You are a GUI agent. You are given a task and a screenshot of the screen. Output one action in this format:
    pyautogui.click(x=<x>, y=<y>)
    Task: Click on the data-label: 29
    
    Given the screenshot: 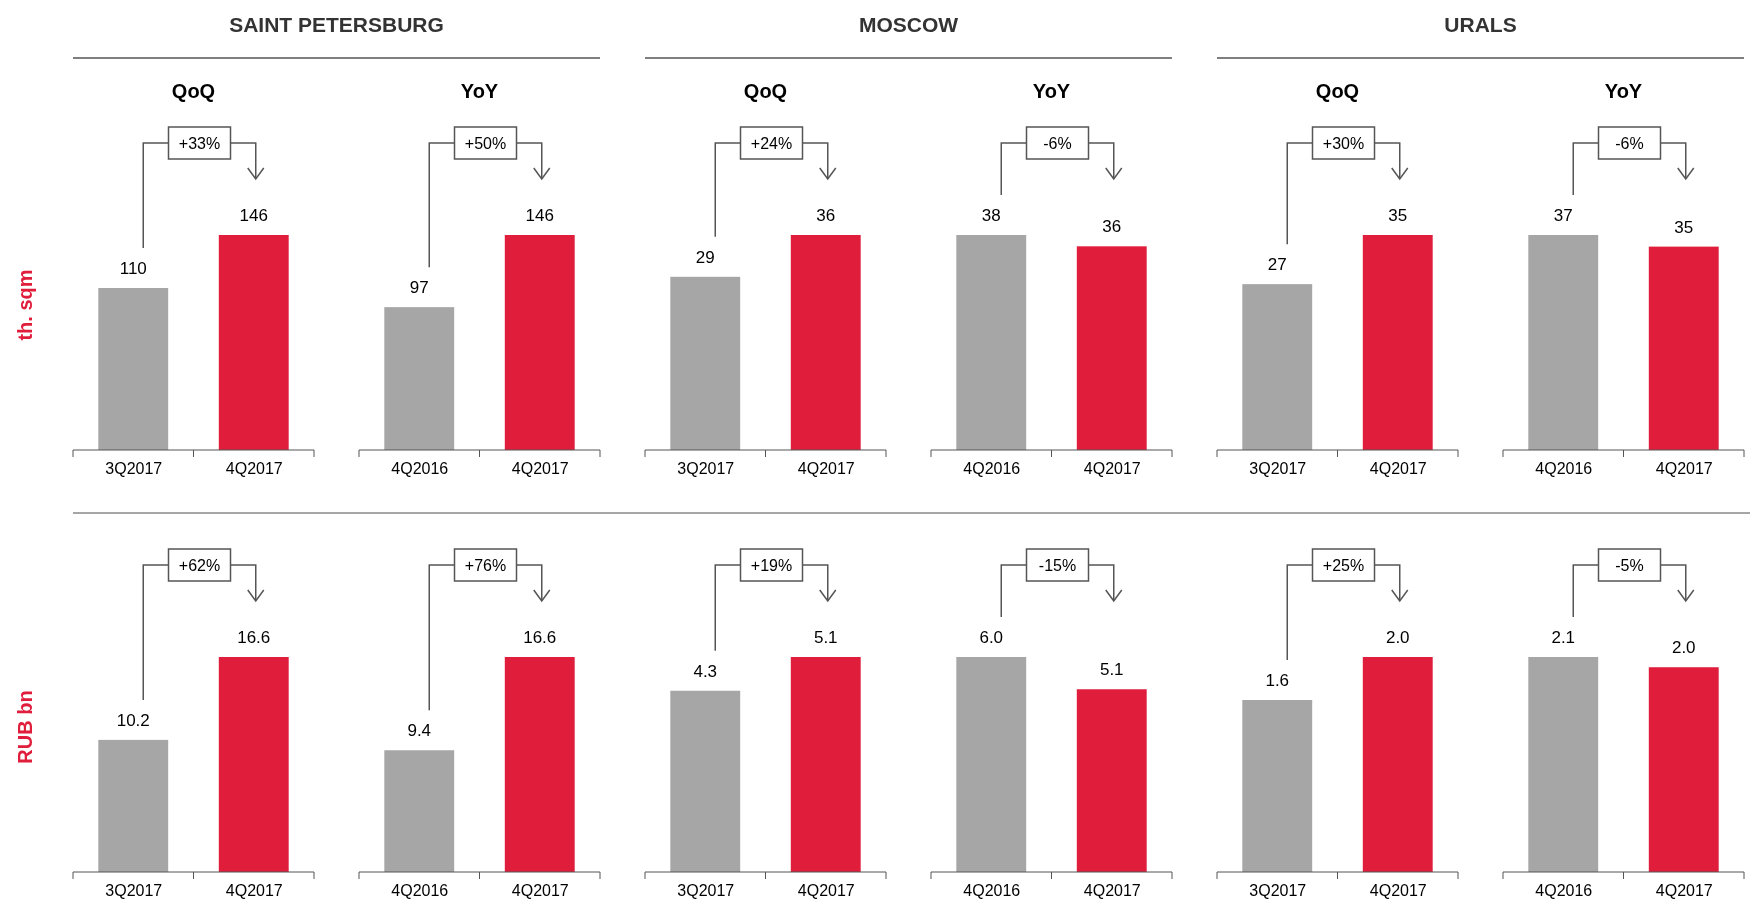 What is the action you would take?
    pyautogui.click(x=705, y=257)
    